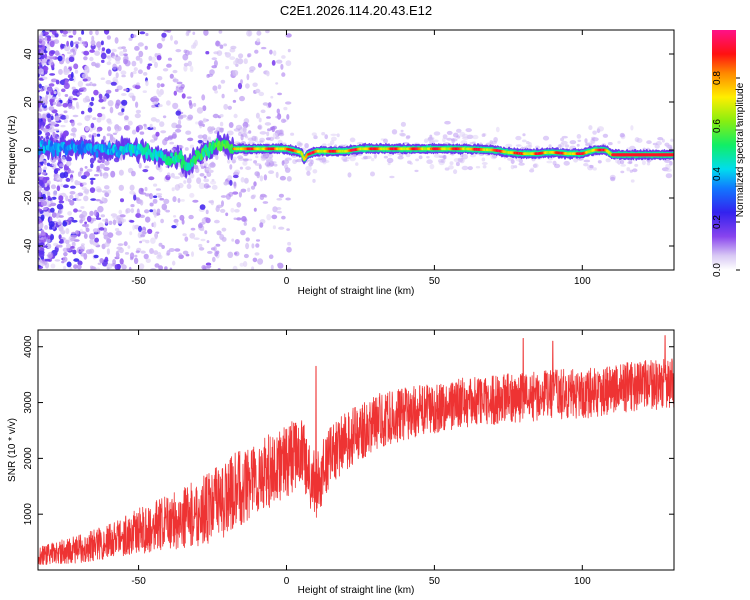  I want to click on snr-x-tick-label: 0, so click(287, 581).